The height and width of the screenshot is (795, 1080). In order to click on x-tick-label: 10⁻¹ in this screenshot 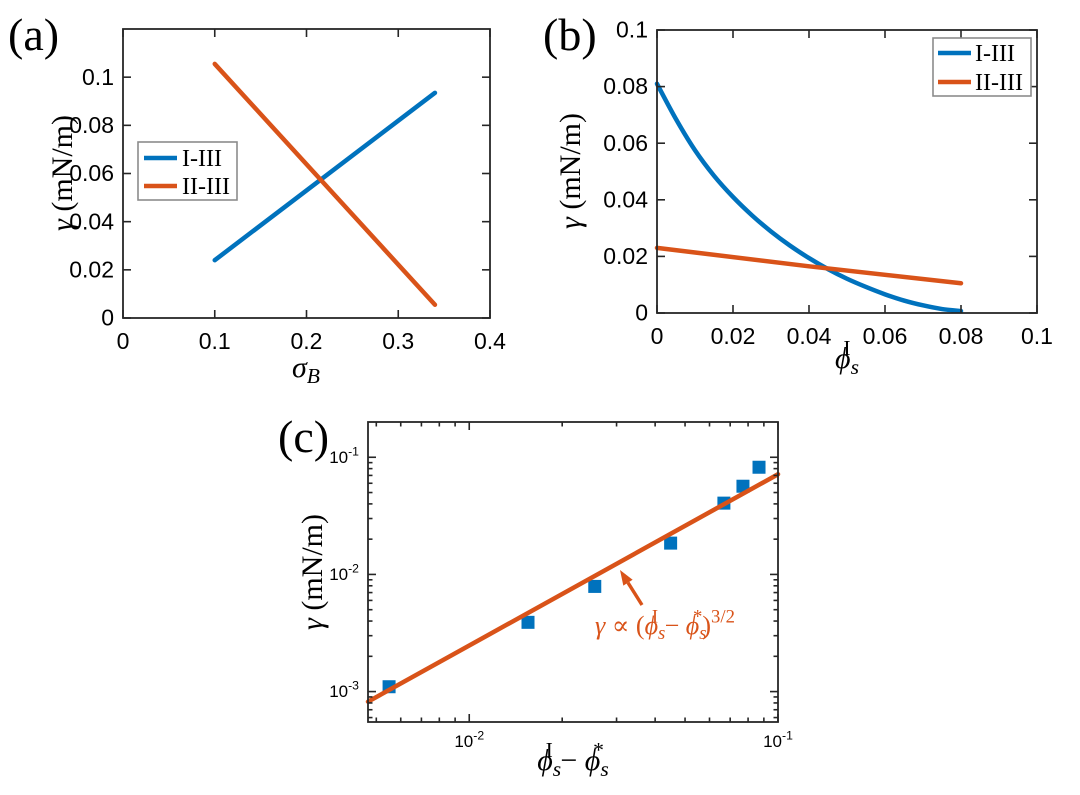, I will do `click(778, 740)`.